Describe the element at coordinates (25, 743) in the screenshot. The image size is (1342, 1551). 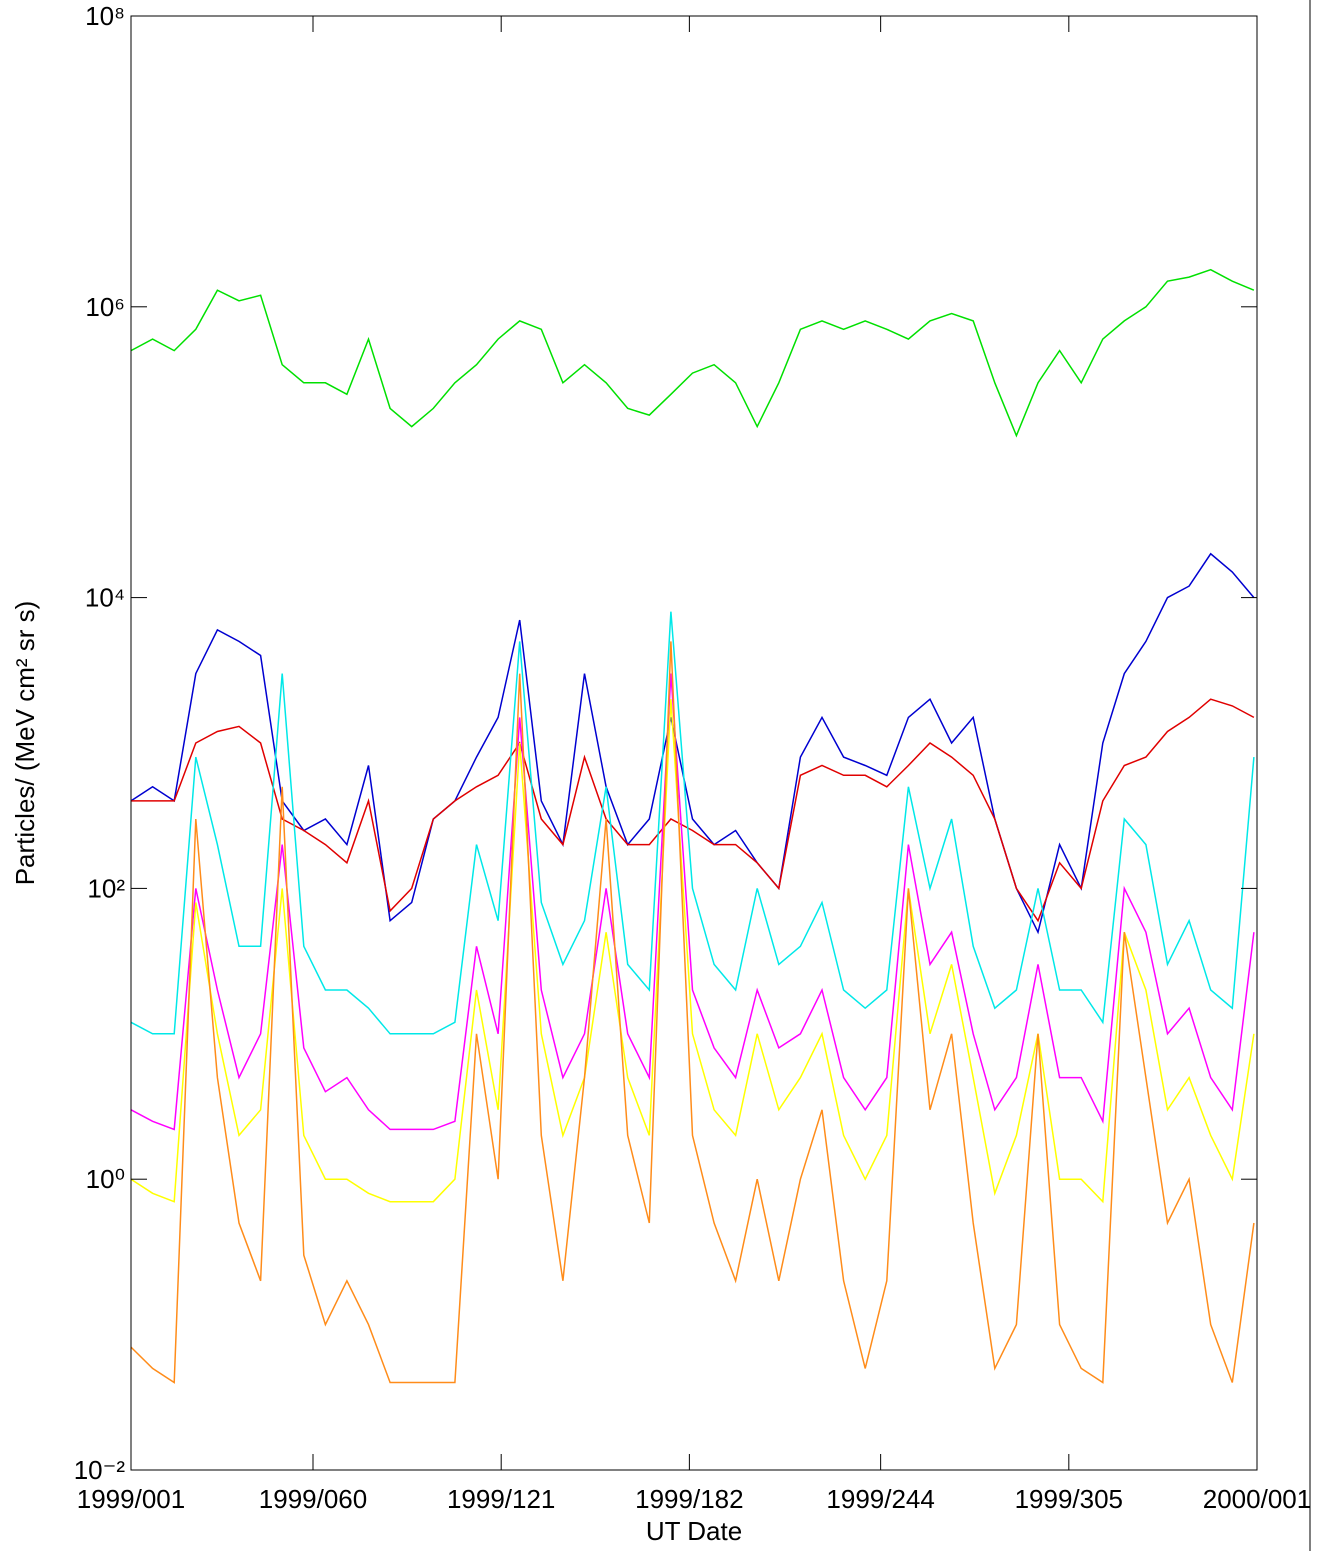
I see `y-axis-title: Particles/ (MeV cm² sr s)` at that location.